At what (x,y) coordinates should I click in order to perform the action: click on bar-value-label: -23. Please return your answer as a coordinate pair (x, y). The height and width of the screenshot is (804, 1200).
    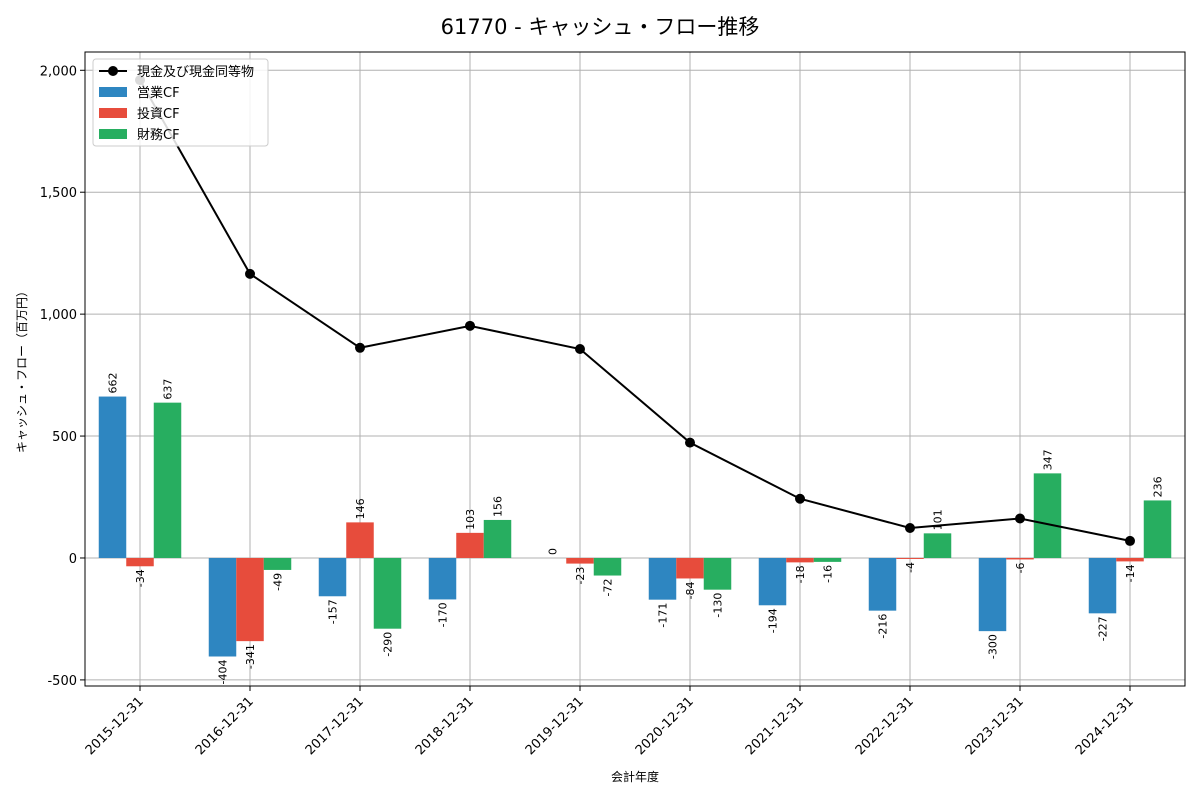
    Looking at the image, I should click on (580, 576).